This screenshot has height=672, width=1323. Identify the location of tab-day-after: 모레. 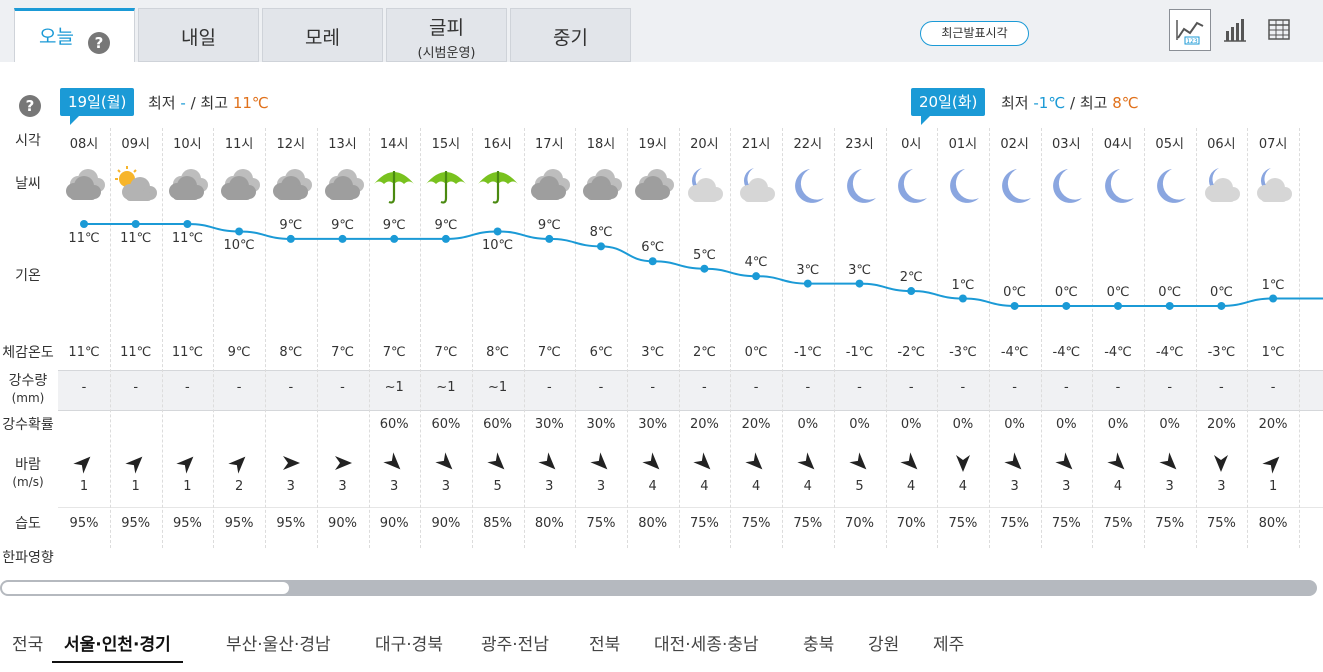
(322, 35).